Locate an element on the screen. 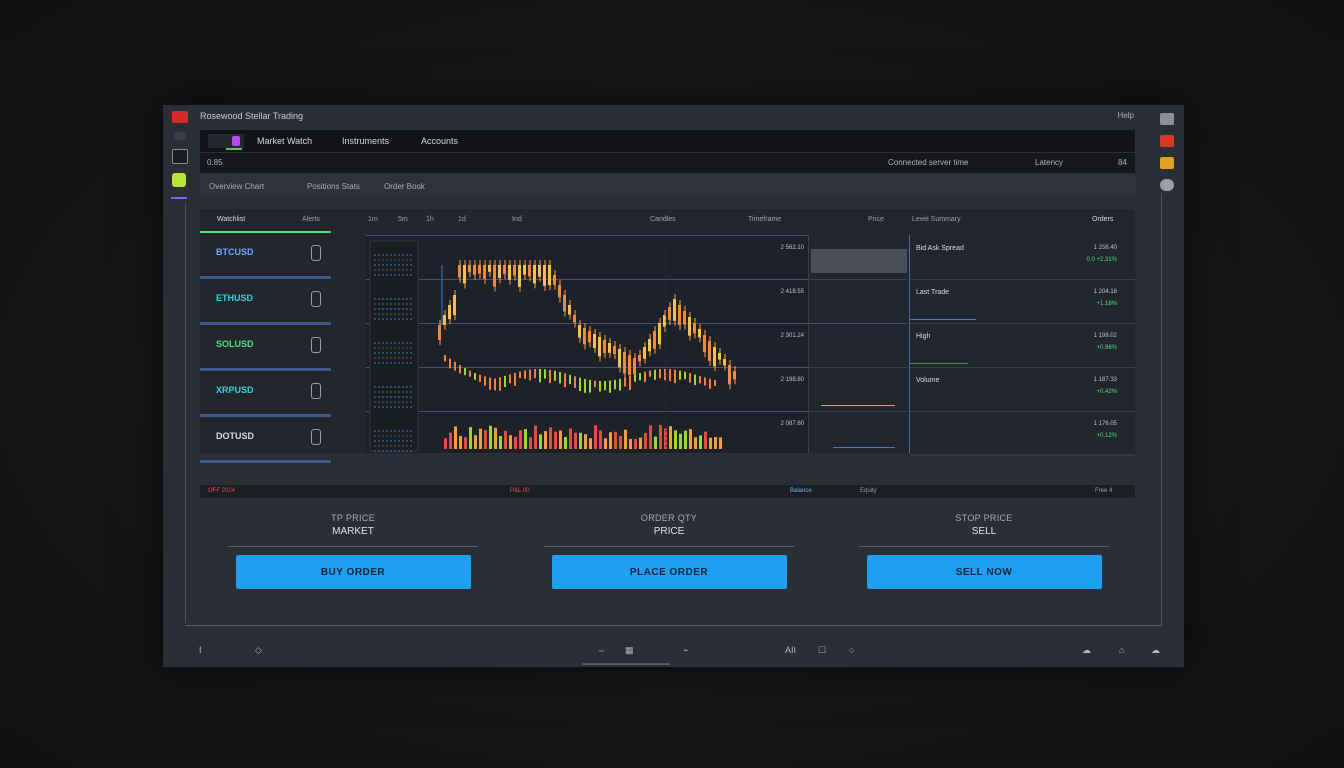 The height and width of the screenshot is (768, 1344). menu-item-accounts: Accounts is located at coordinates (440, 141).